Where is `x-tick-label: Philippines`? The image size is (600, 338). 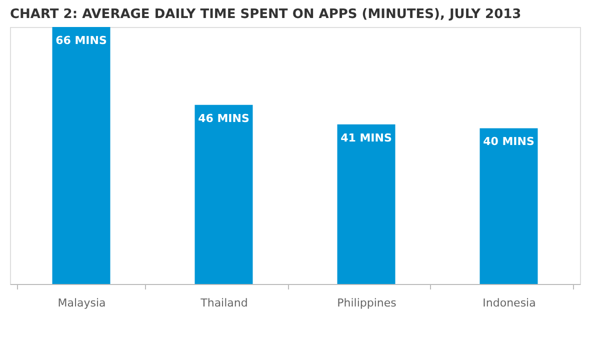 x-tick-label: Philippines is located at coordinates (367, 303).